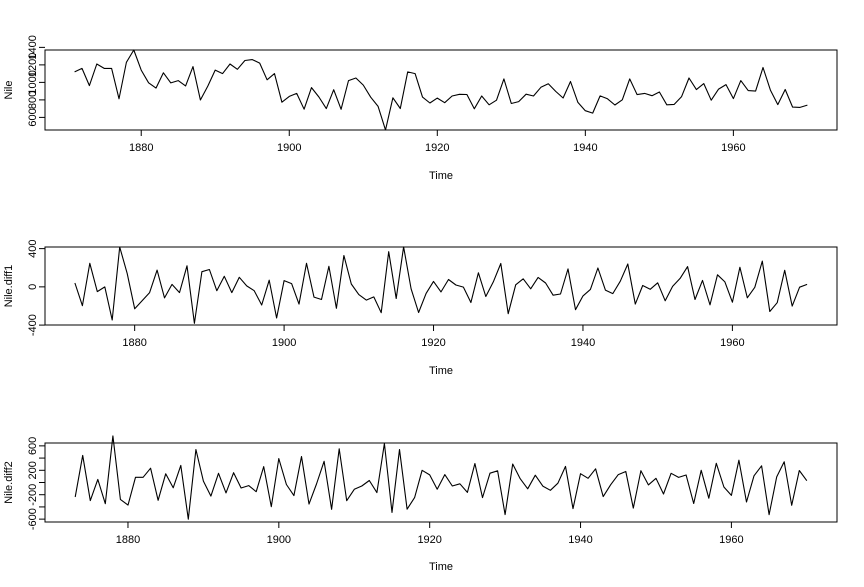 Image resolution: width=864 pixels, height=587 pixels. What do you see at coordinates (33, 248) in the screenshot?
I see `y-tick-label: 400` at bounding box center [33, 248].